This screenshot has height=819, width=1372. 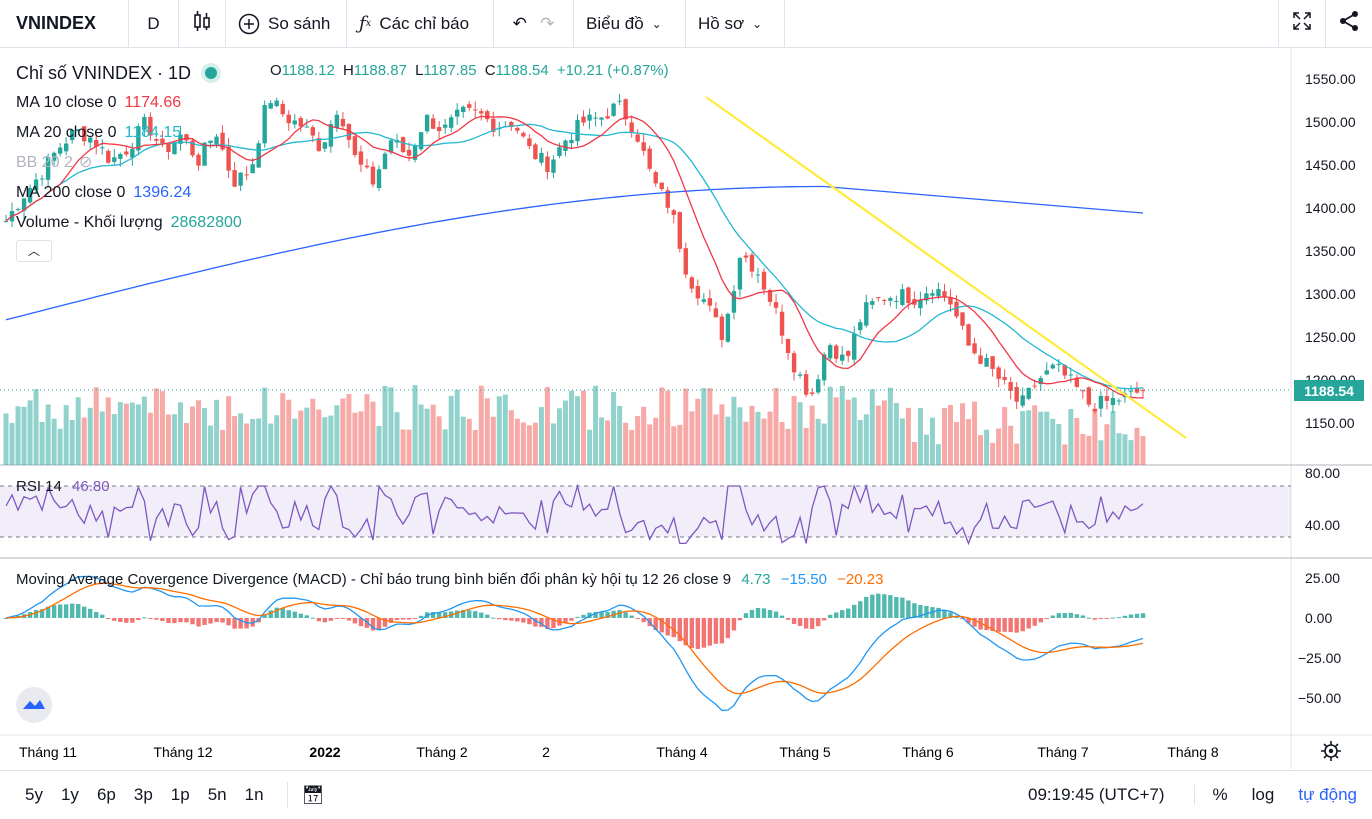 What do you see at coordinates (1193, 752) in the screenshot?
I see `time-label: Tháng 8` at bounding box center [1193, 752].